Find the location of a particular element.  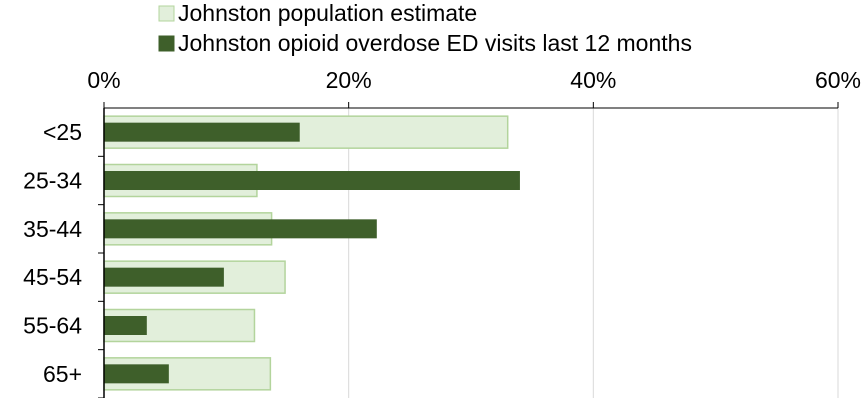

legend-swatch-overdose-visits is located at coordinates (166, 43).